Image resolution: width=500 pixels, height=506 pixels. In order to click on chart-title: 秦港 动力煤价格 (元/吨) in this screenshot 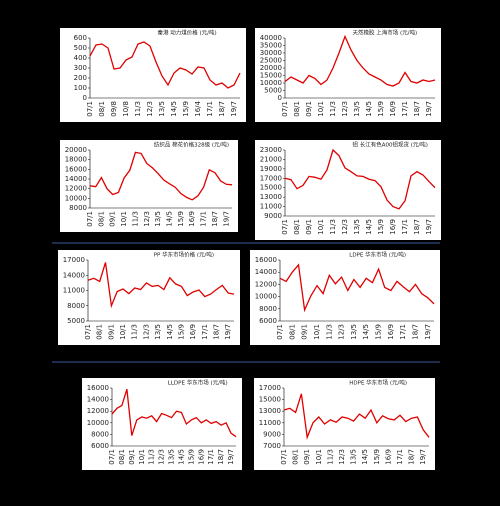, I will do `click(187, 33)`.